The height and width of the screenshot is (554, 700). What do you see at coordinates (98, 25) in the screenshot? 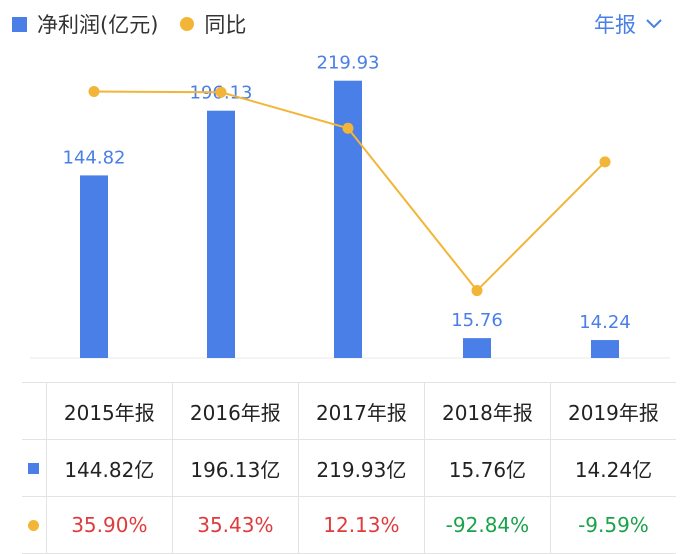
I see `legend-label-profit: 净利润(亿元)` at bounding box center [98, 25].